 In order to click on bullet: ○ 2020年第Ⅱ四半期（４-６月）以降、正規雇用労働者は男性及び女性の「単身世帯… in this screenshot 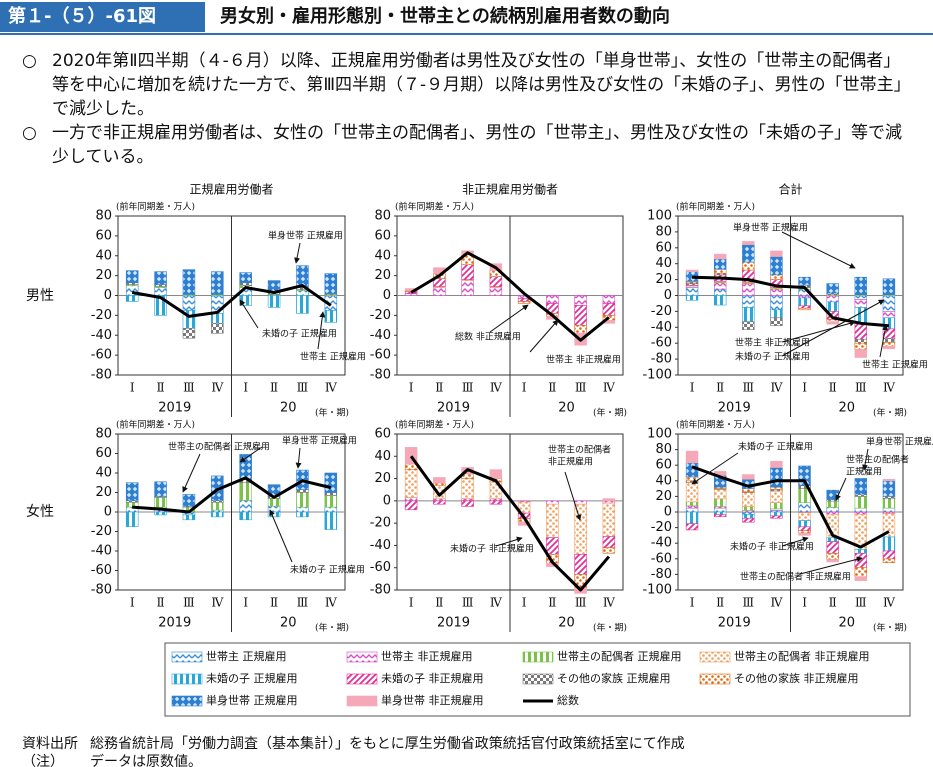, I will do `click(469, 85)`.